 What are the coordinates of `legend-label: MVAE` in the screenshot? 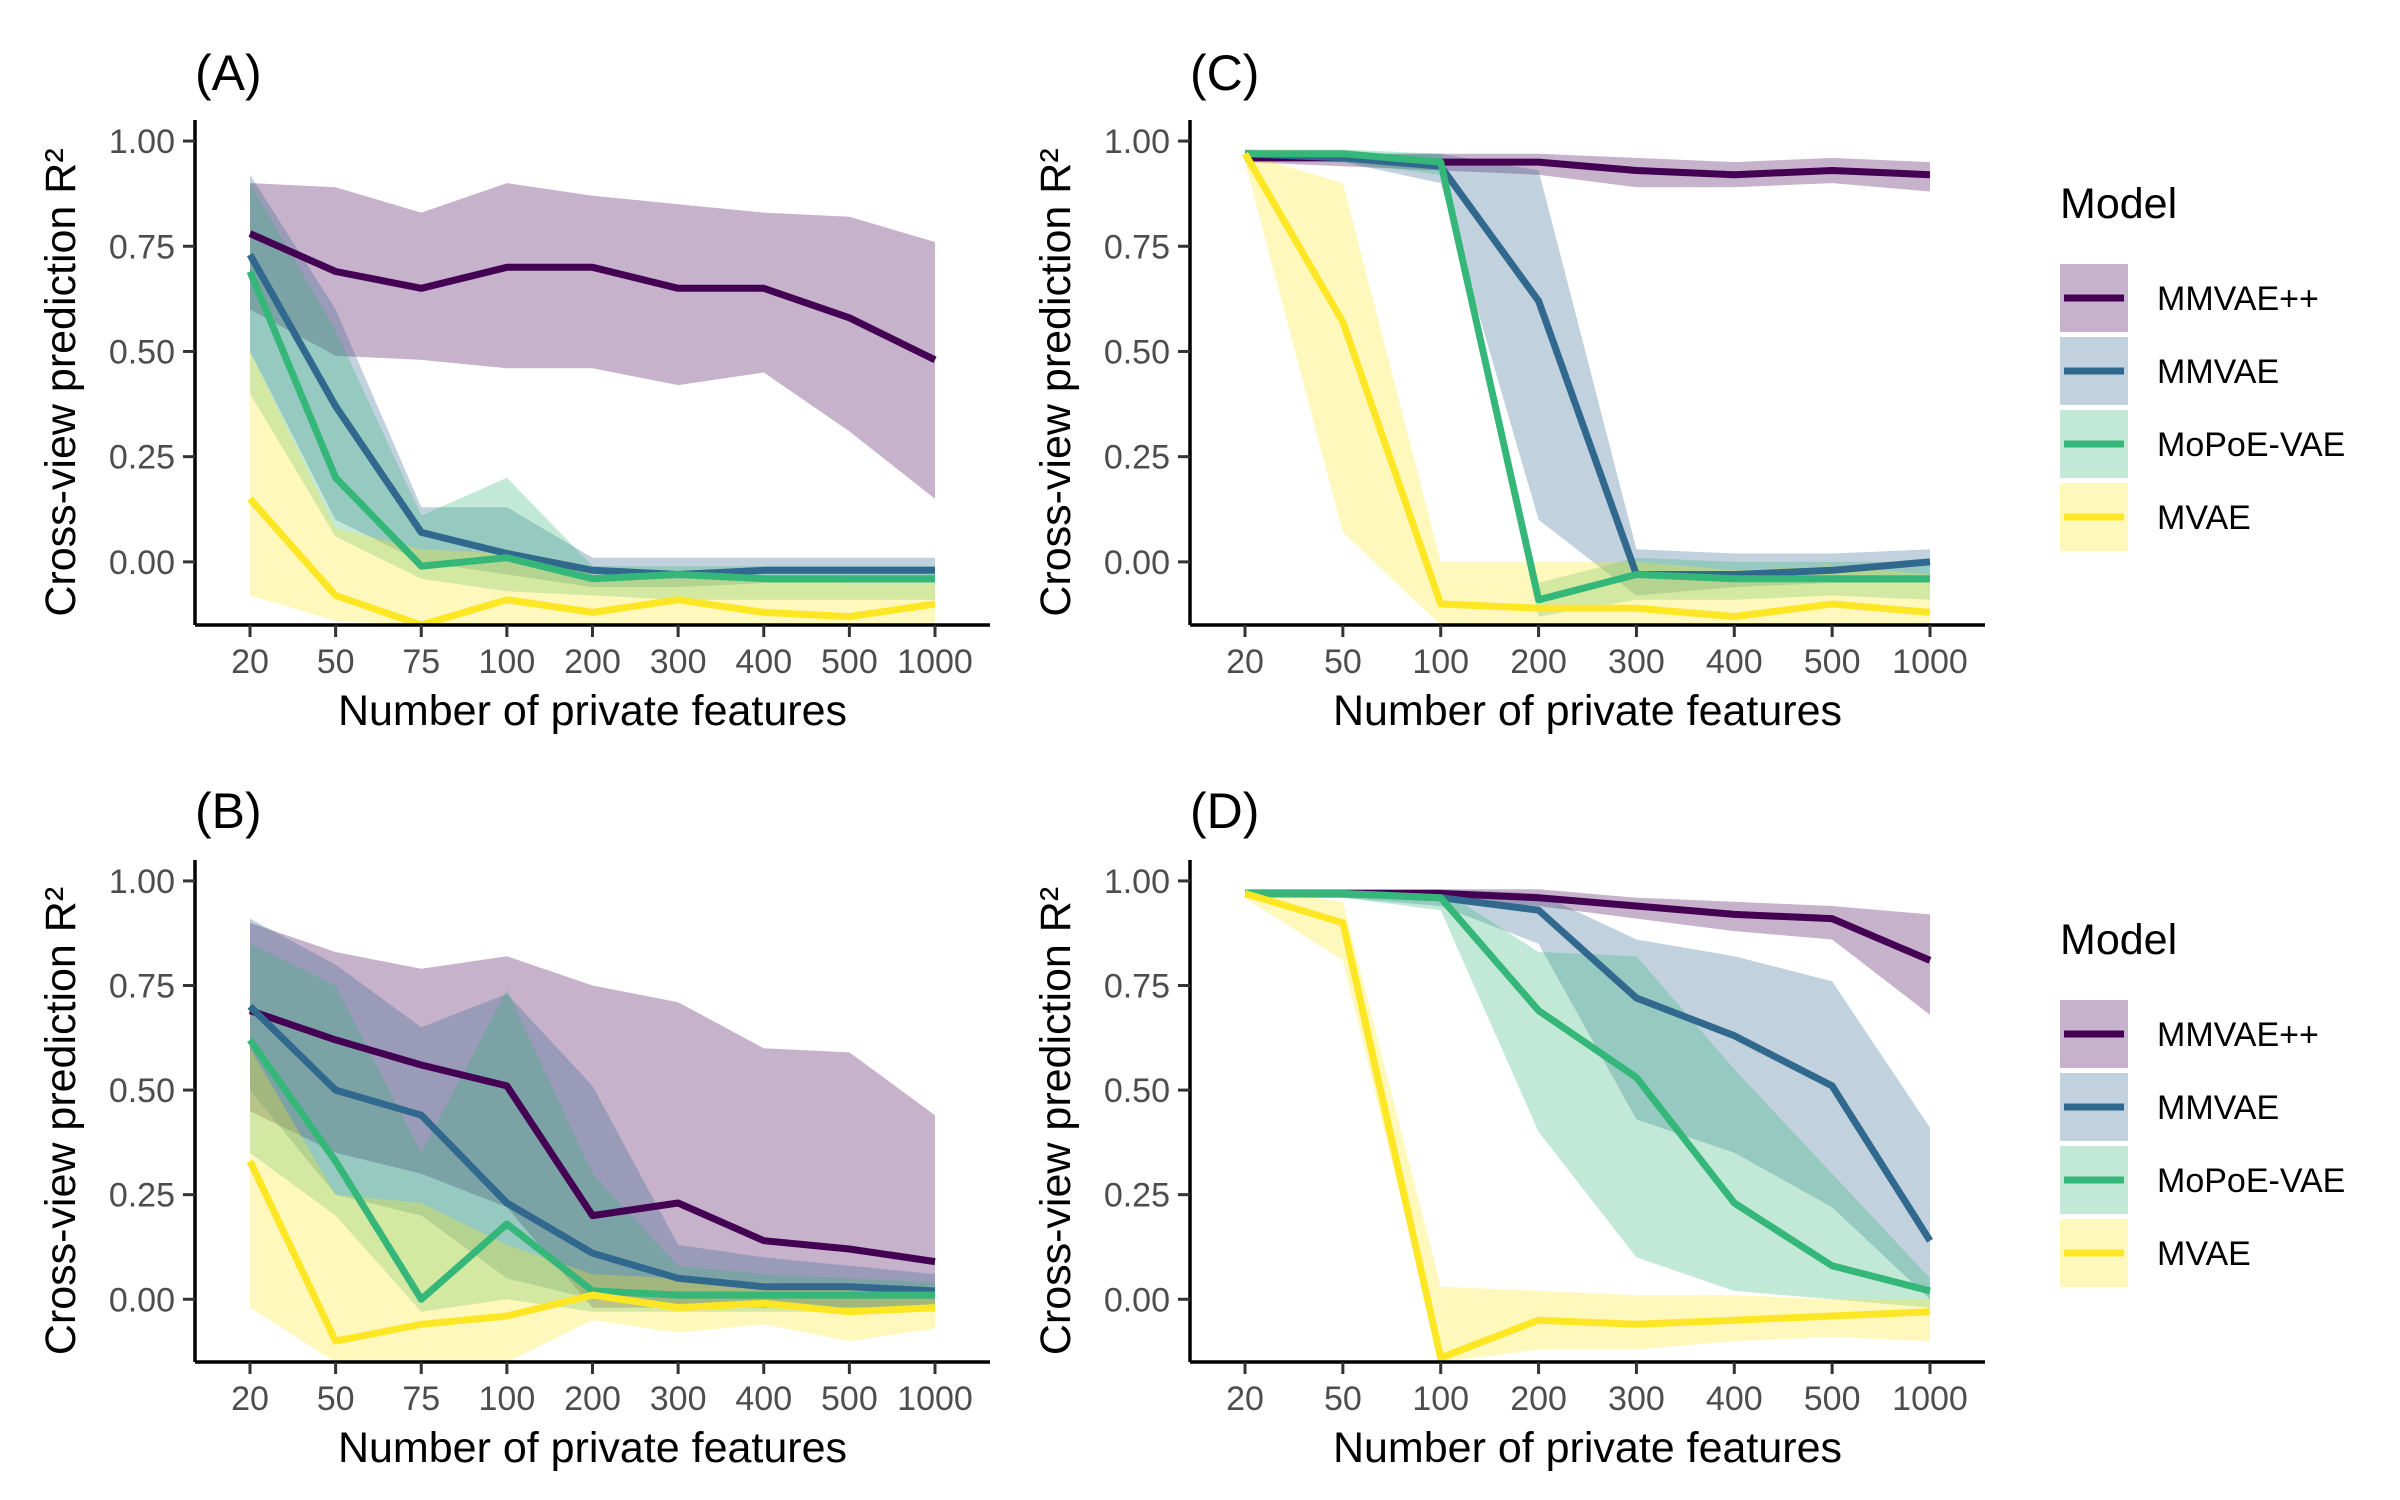 It's located at (2204, 518).